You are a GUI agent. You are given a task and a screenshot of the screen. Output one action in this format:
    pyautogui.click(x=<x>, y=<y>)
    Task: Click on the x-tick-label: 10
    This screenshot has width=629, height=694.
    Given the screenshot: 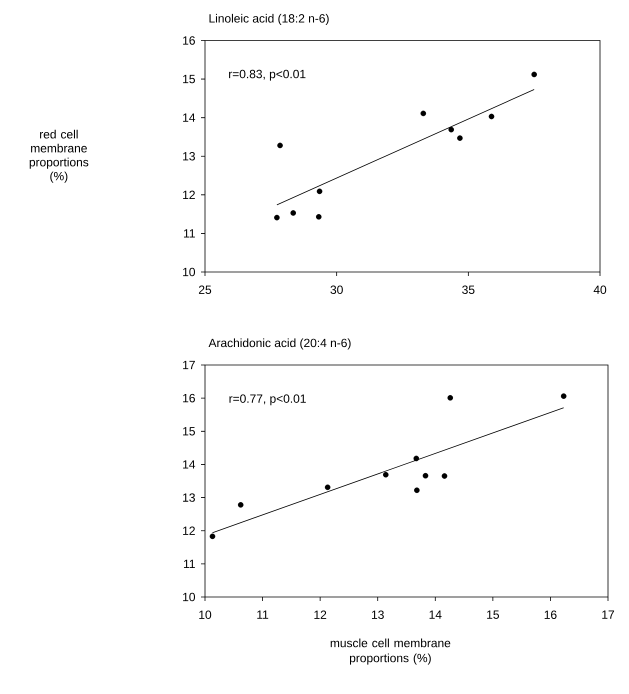 What is the action you would take?
    pyautogui.click(x=205, y=614)
    